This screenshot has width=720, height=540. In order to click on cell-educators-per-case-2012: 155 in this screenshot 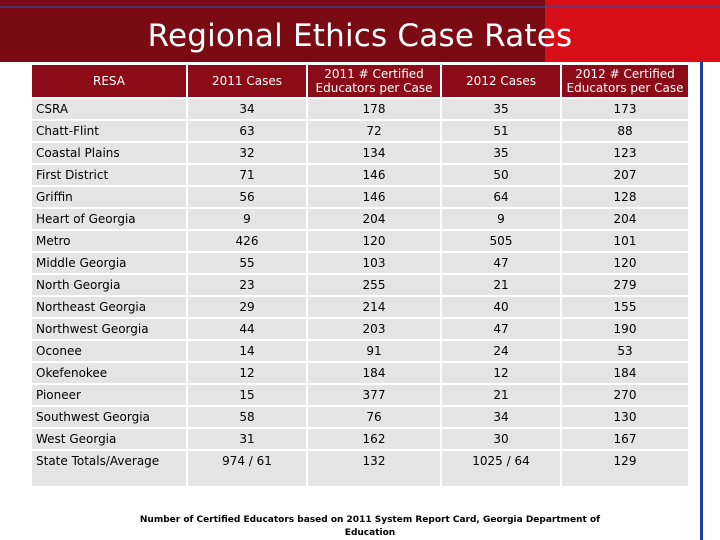, I will do `click(625, 307)`.